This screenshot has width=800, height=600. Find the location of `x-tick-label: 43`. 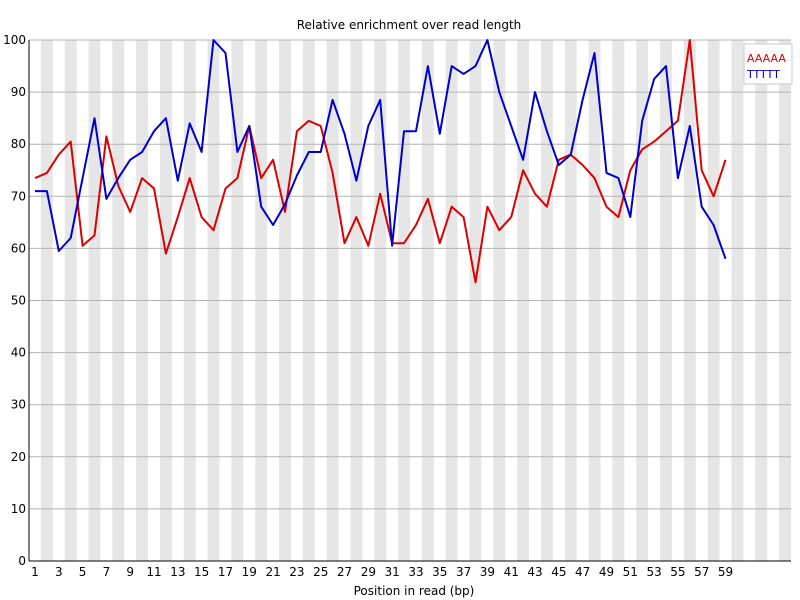

x-tick-label: 43 is located at coordinates (534, 572).